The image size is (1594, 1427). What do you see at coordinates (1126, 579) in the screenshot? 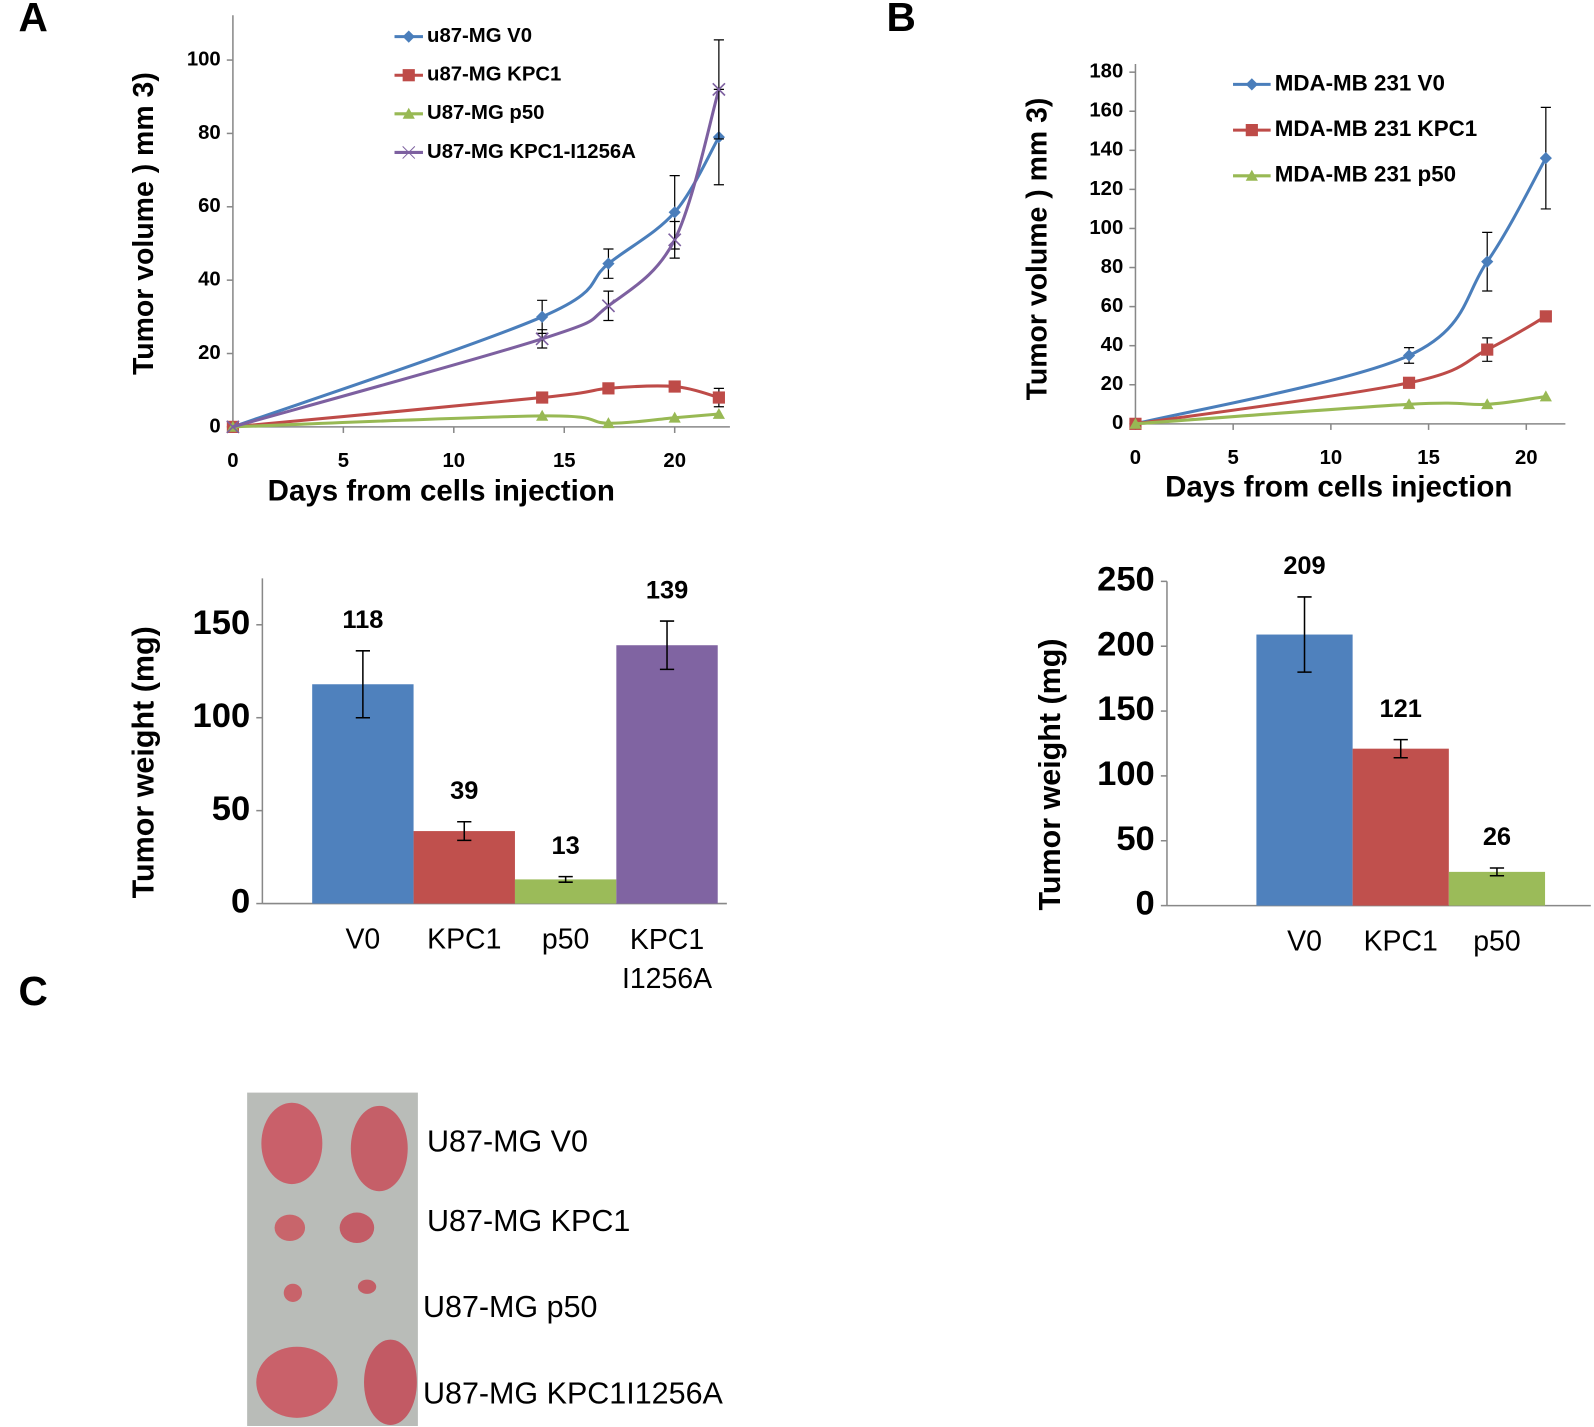
I see `y-tick-label: 250` at bounding box center [1126, 579].